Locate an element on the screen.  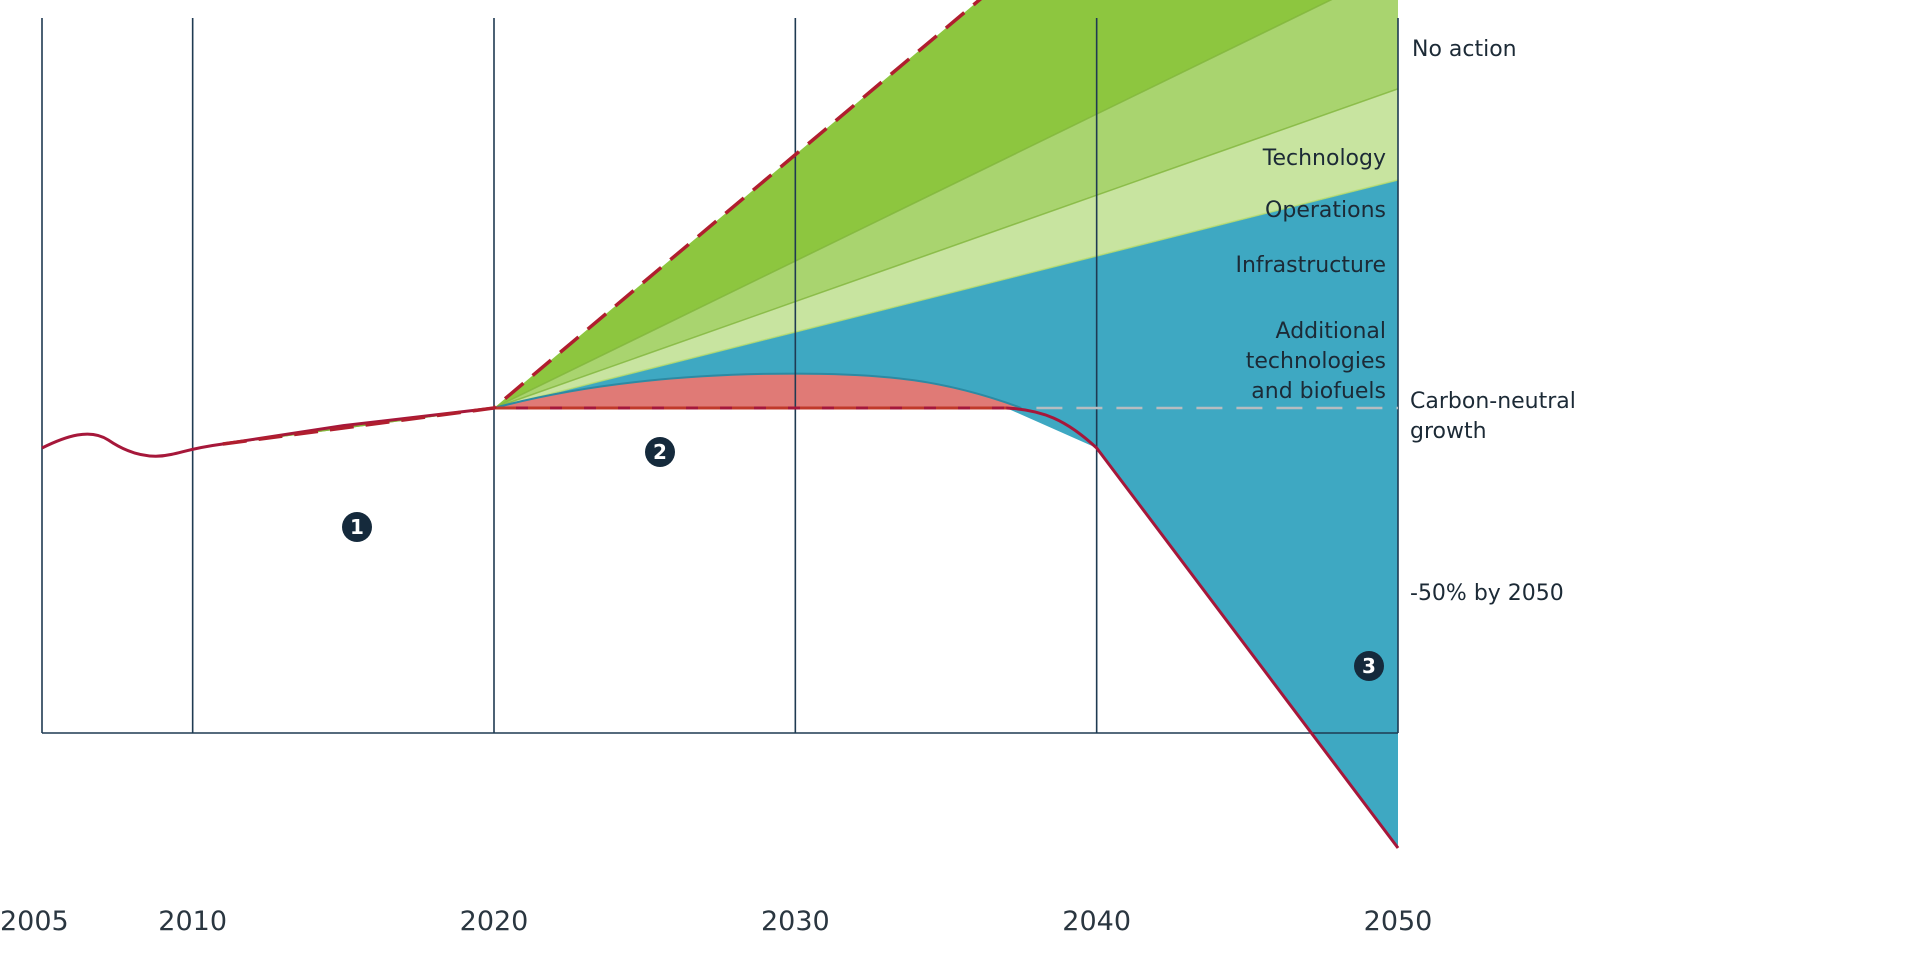
x-tick-label: 2020 is located at coordinates (494, 921).